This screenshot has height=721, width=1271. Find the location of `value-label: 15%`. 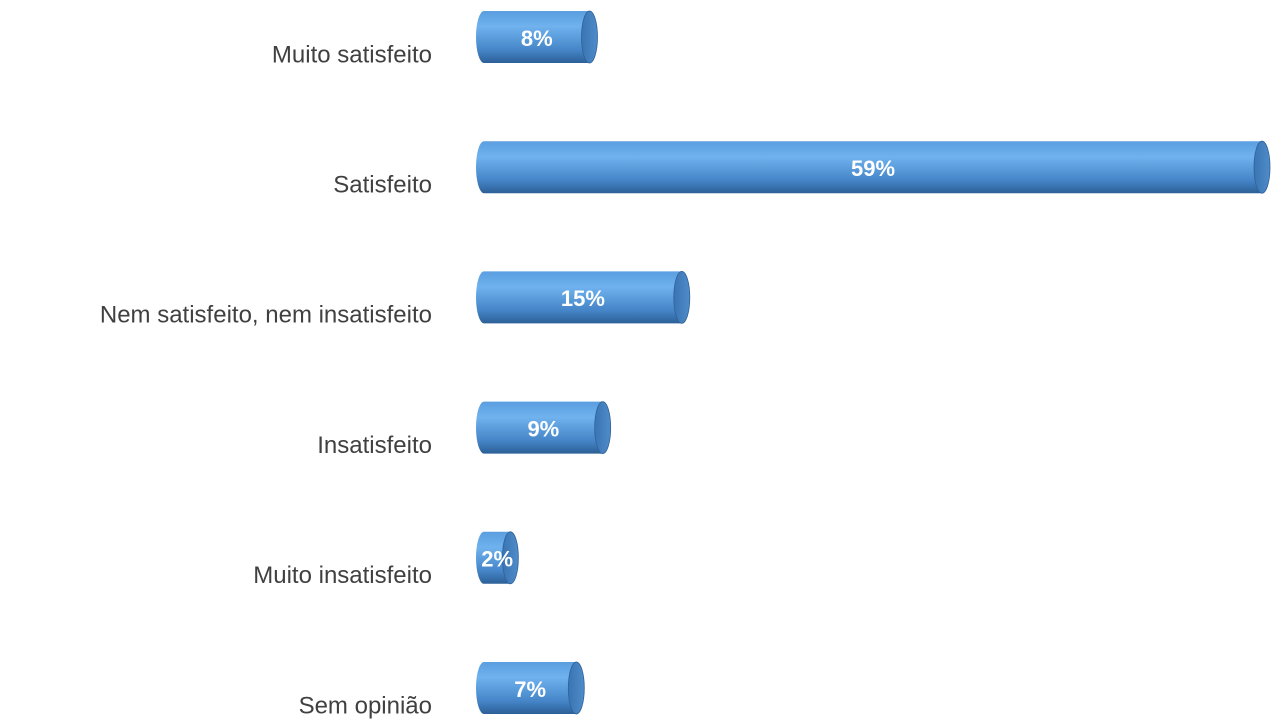

value-label: 15% is located at coordinates (583, 298).